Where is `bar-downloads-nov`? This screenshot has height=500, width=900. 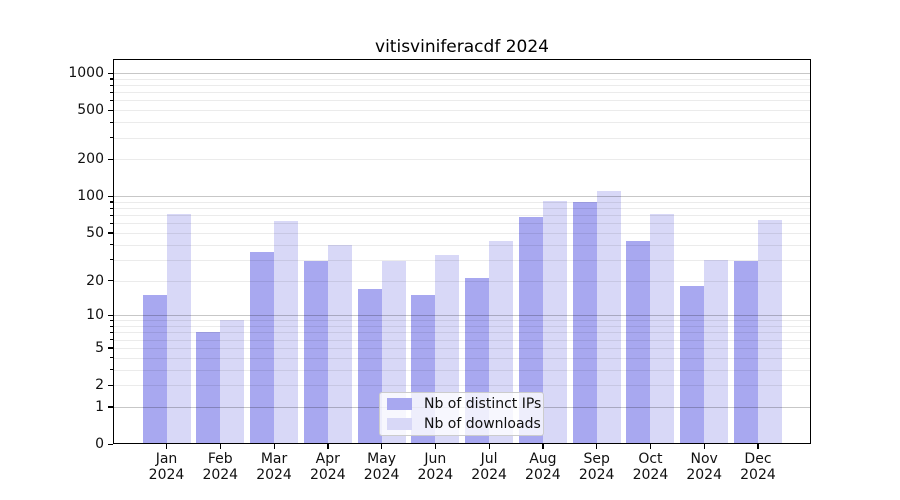 bar-downloads-nov is located at coordinates (716, 351).